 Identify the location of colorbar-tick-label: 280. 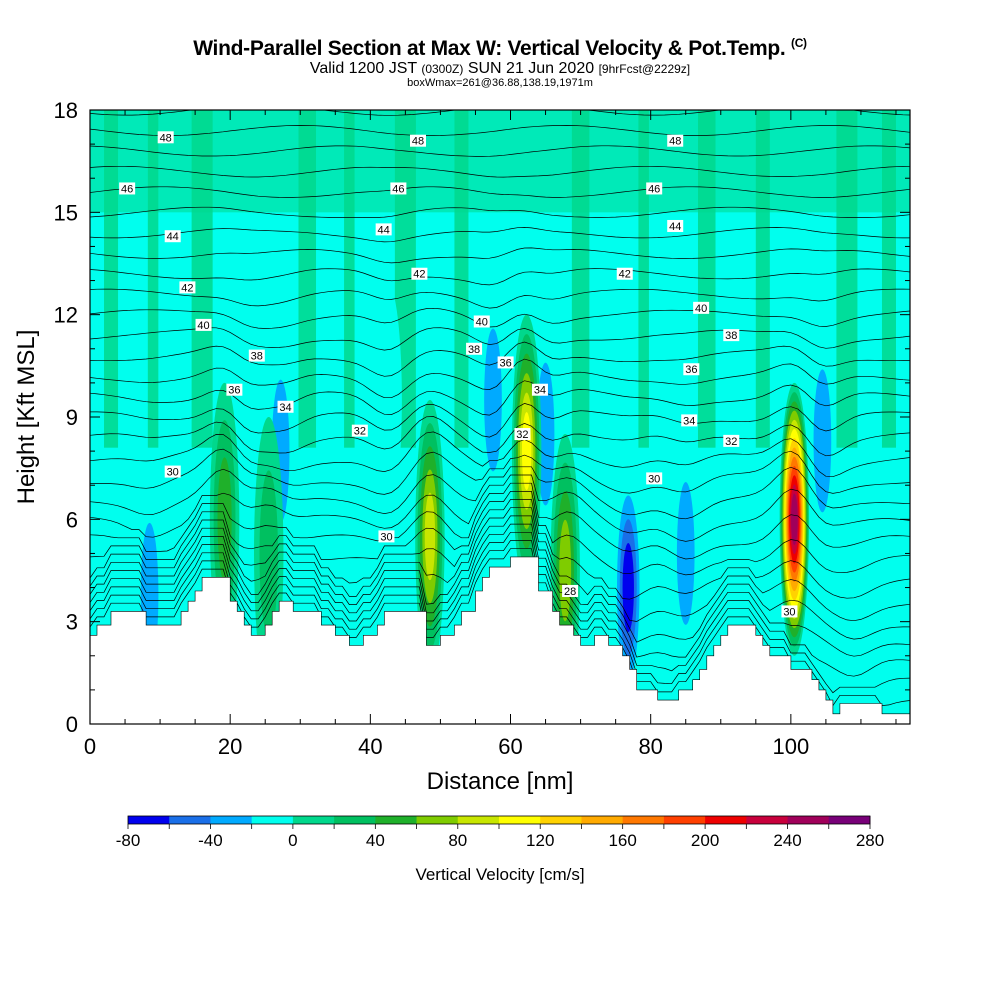
(870, 840).